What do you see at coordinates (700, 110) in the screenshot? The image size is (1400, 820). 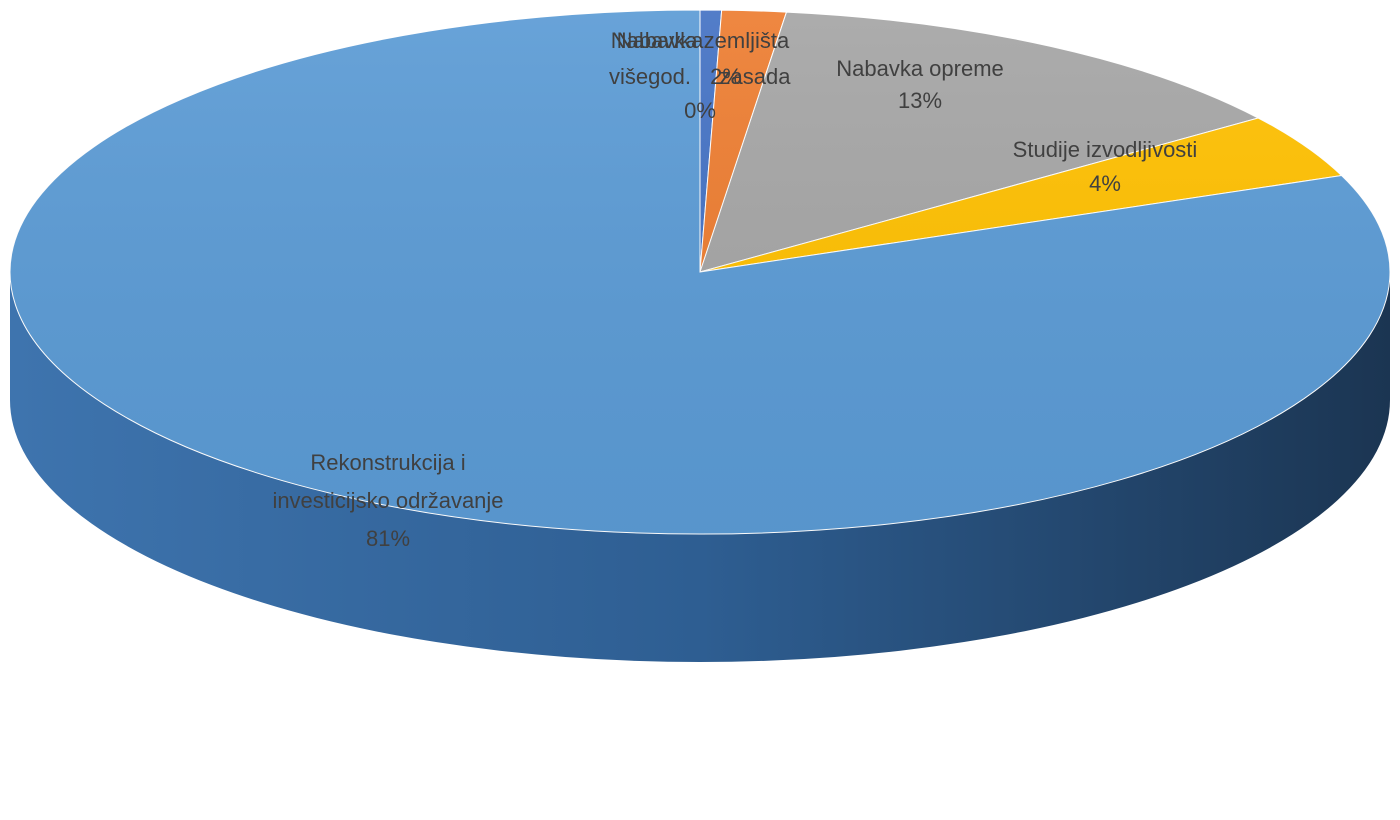 I see `slice-label-1-line-2: 0%` at bounding box center [700, 110].